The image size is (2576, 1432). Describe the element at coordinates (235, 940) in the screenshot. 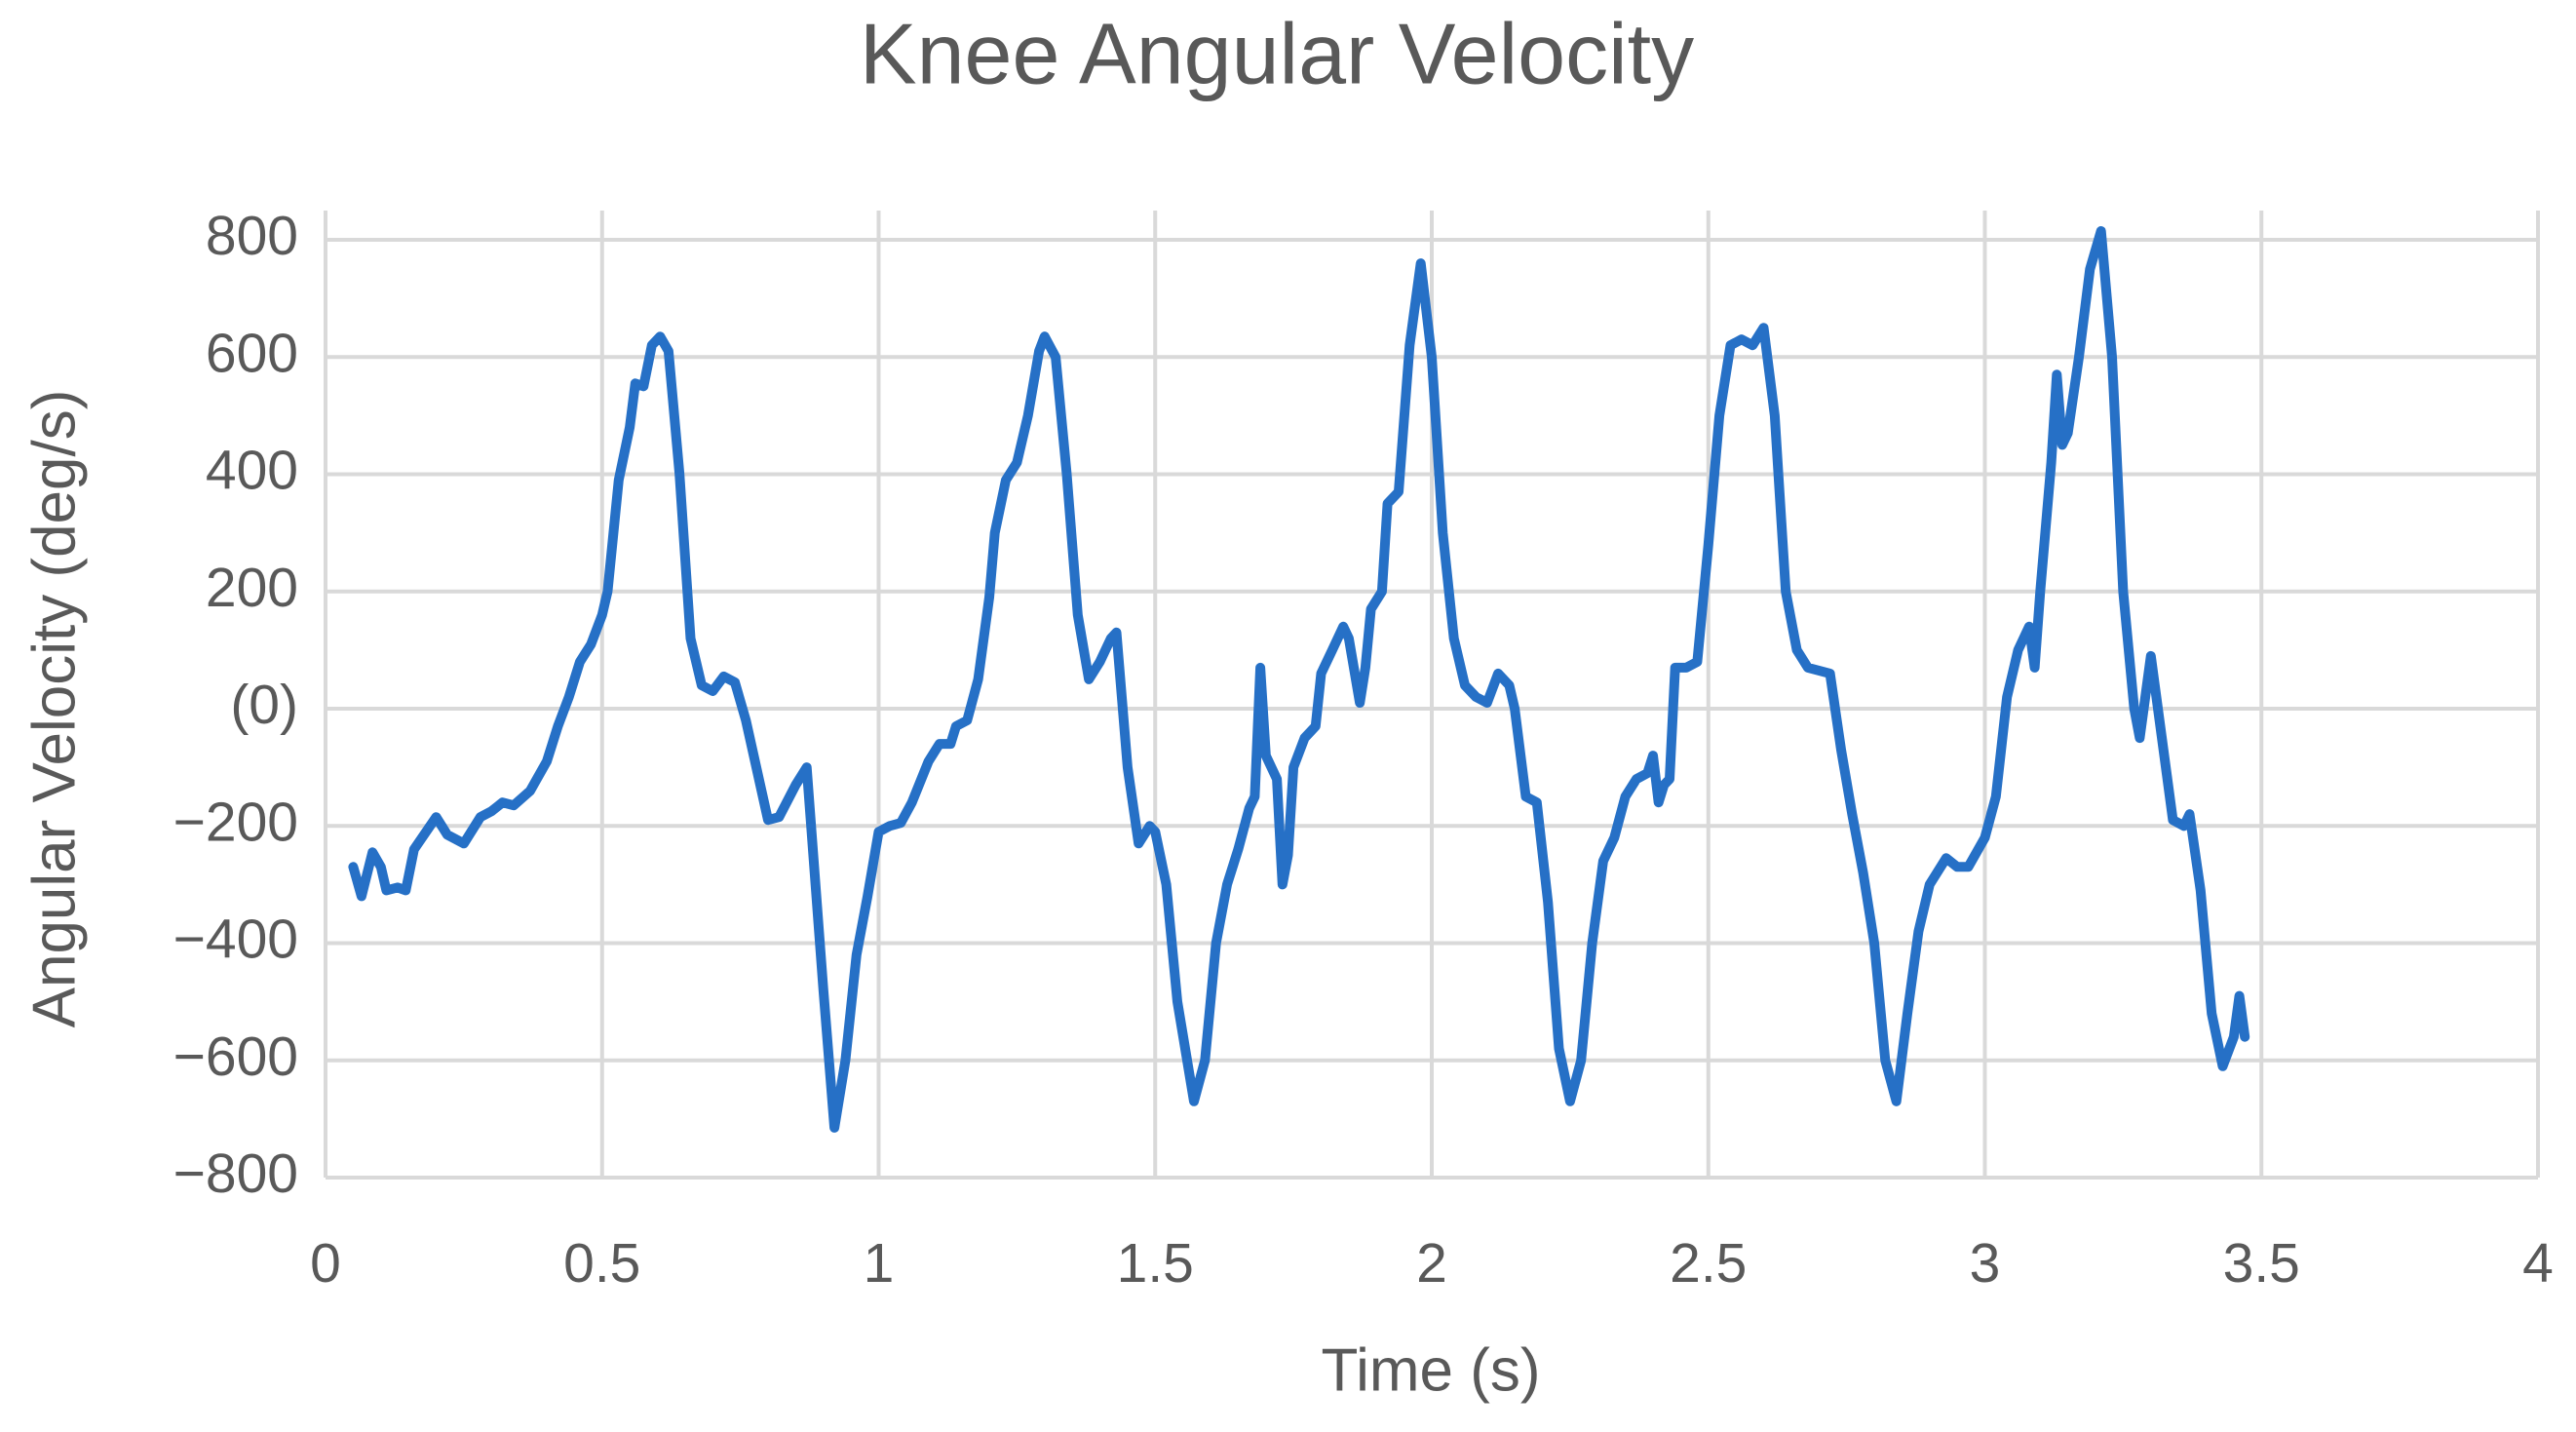

I see `y-tick-label: −400` at that location.